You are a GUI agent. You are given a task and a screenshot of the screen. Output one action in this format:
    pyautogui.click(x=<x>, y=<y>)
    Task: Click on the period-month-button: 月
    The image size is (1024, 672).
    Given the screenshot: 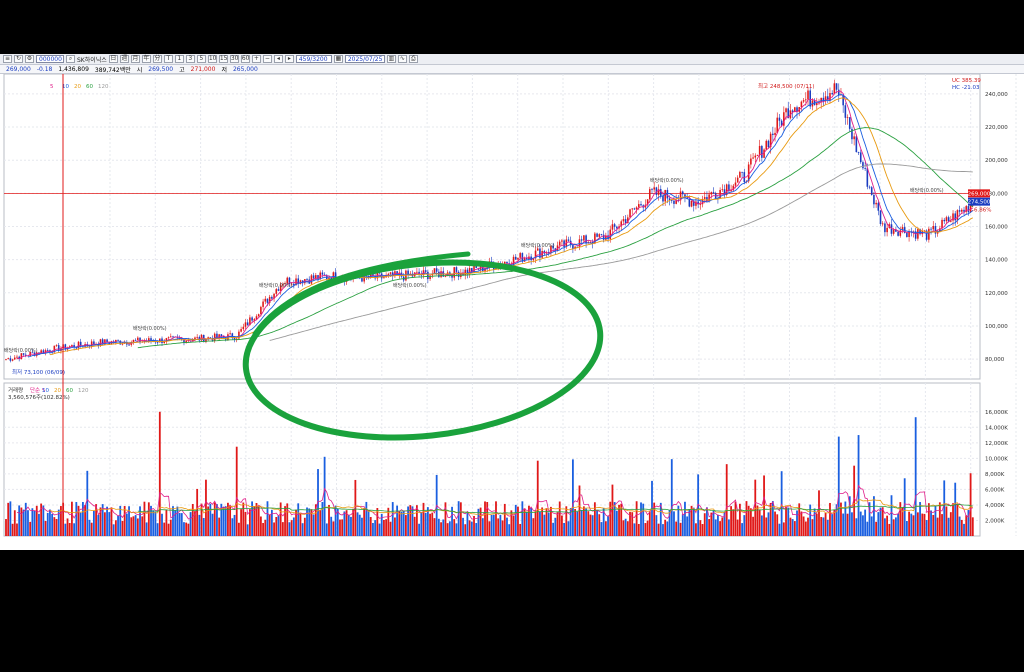 What is the action you would take?
    pyautogui.click(x=135, y=59)
    